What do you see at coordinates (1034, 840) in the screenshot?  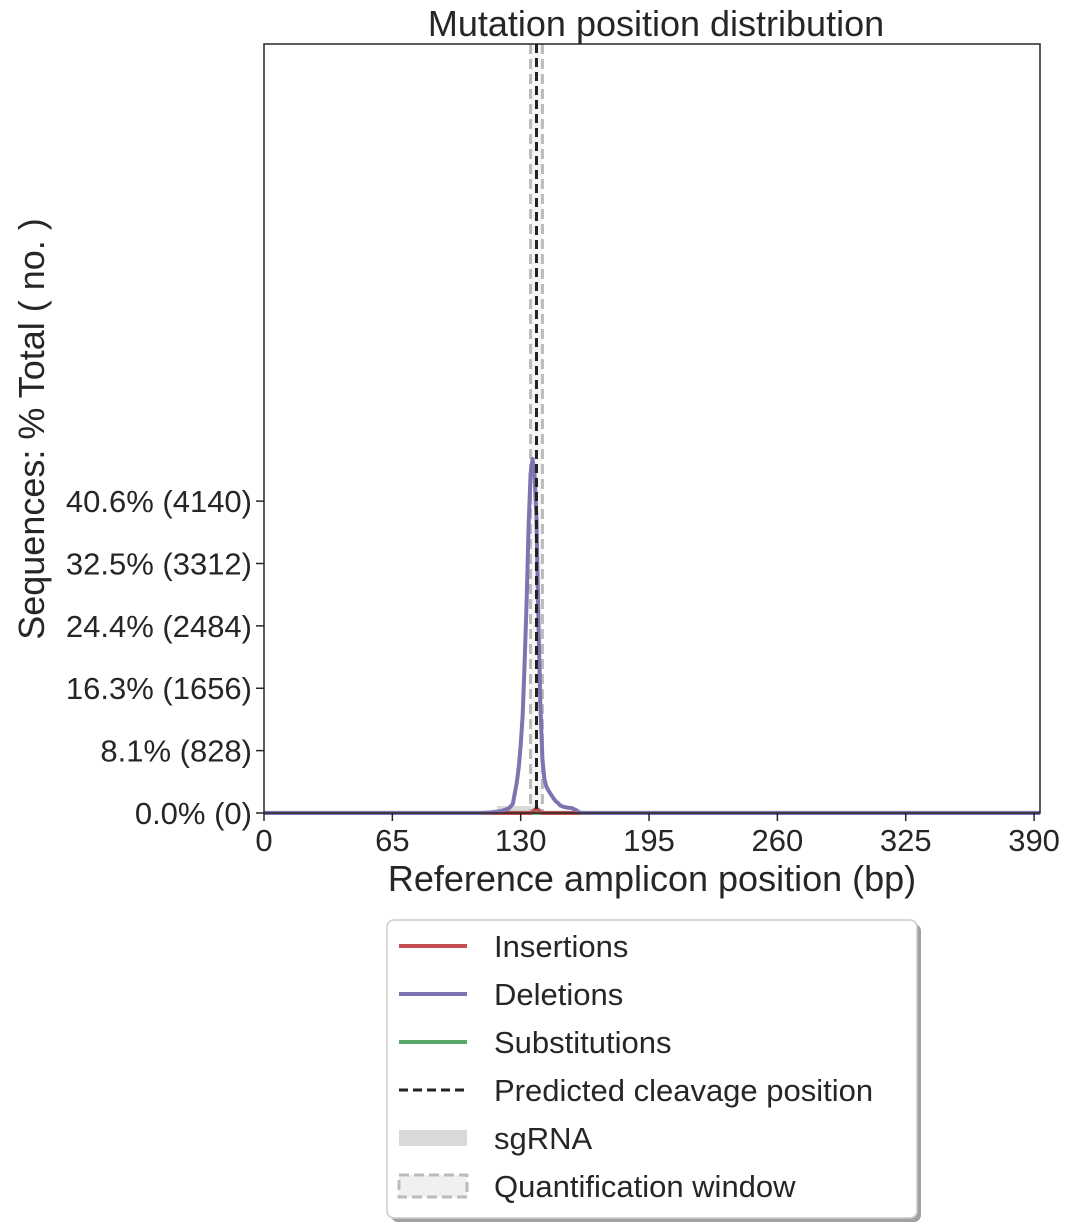 I see `x-tick-label: 390` at bounding box center [1034, 840].